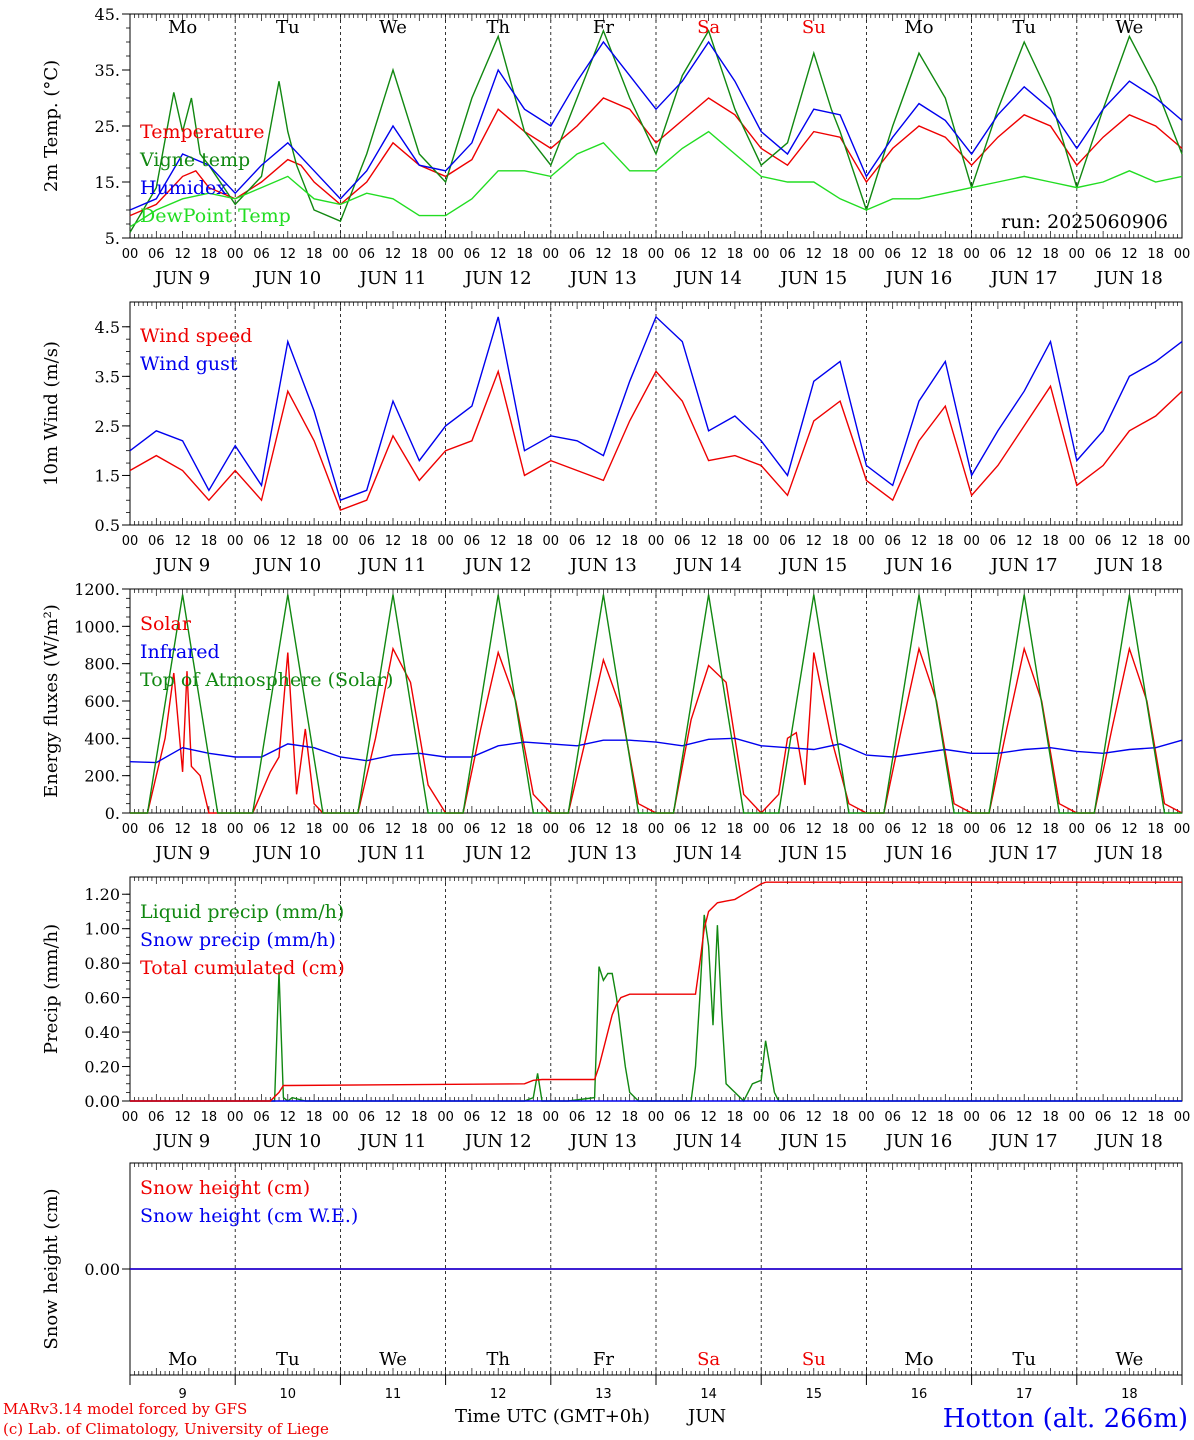  I want to click on y-tick-label: 0., so click(112, 813).